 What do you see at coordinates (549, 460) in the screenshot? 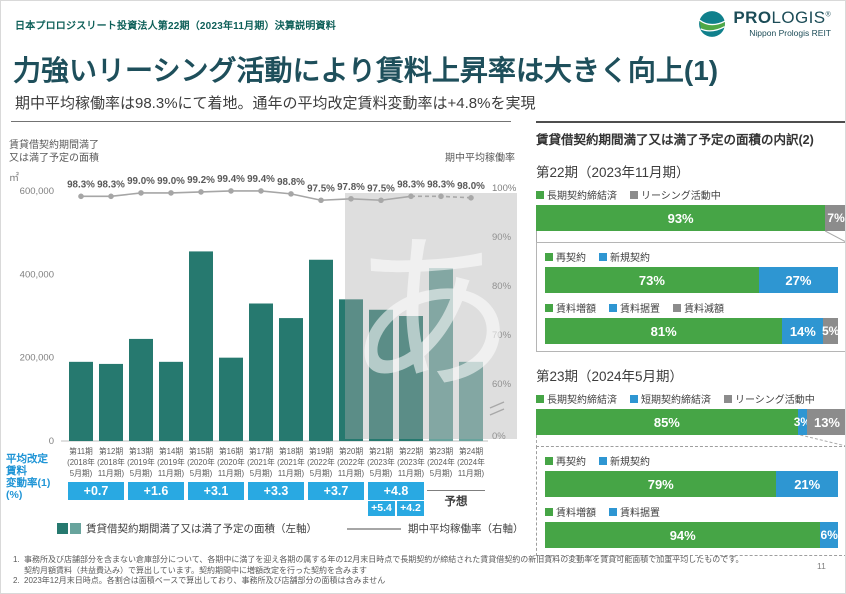
I see `再契約-swatch` at bounding box center [549, 460].